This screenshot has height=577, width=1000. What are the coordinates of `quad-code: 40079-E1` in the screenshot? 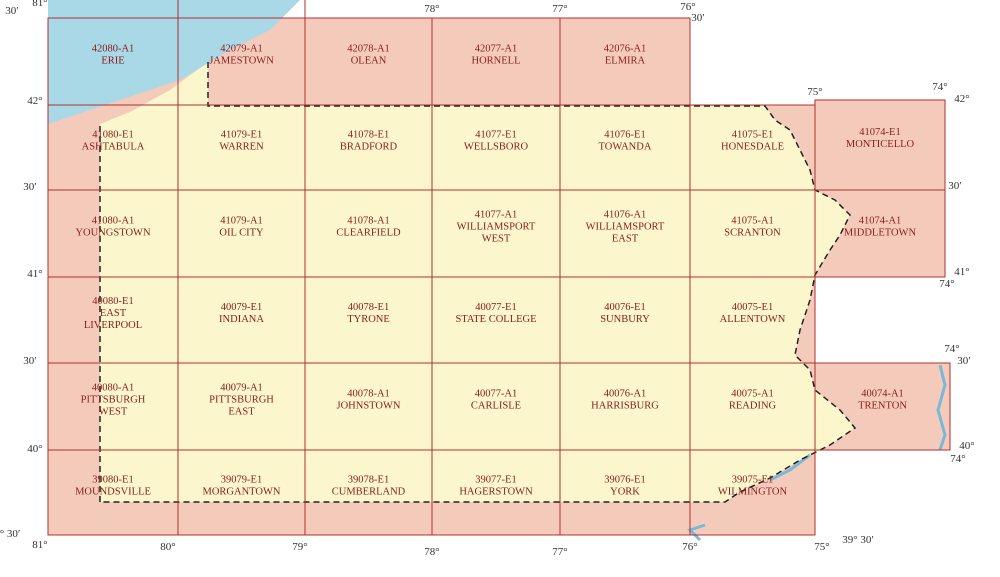 It's located at (241, 307).